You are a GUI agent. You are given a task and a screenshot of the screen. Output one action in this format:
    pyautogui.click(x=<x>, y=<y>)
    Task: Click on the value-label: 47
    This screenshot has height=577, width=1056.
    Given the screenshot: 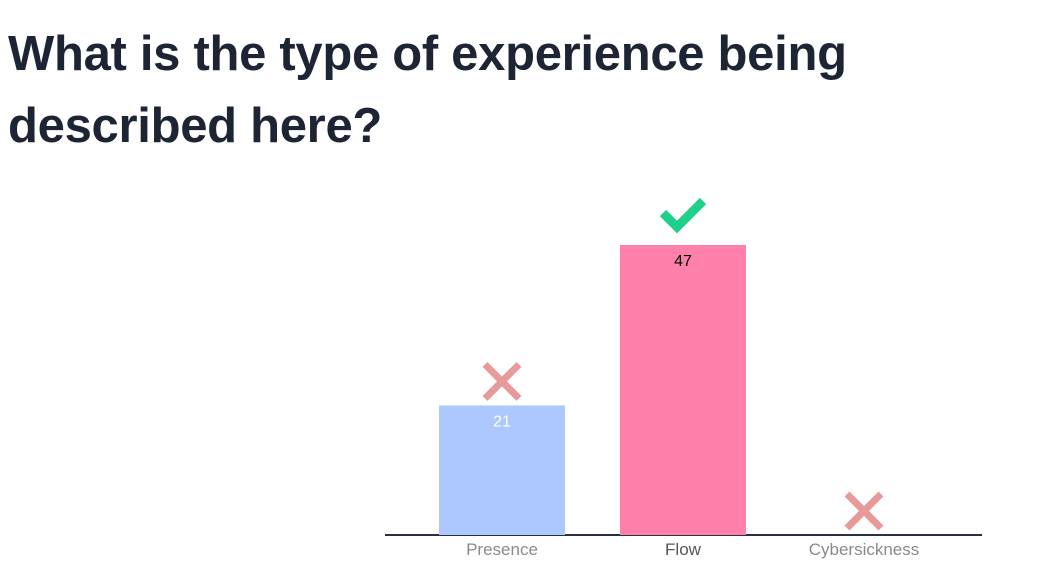 What is the action you would take?
    pyautogui.click(x=683, y=261)
    